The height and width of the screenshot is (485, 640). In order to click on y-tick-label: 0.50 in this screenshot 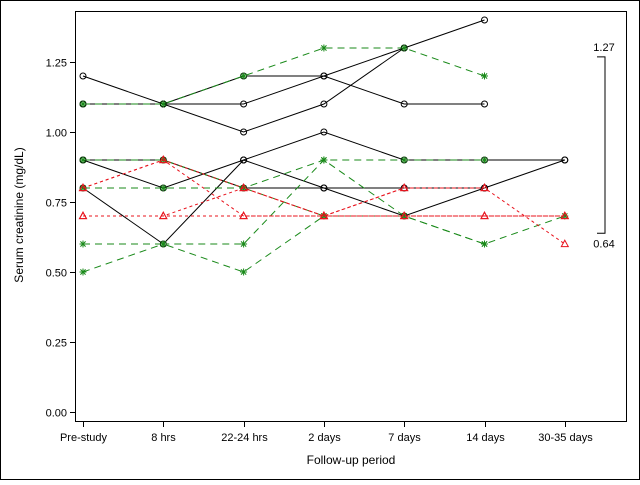, I will do `click(56, 274)`.